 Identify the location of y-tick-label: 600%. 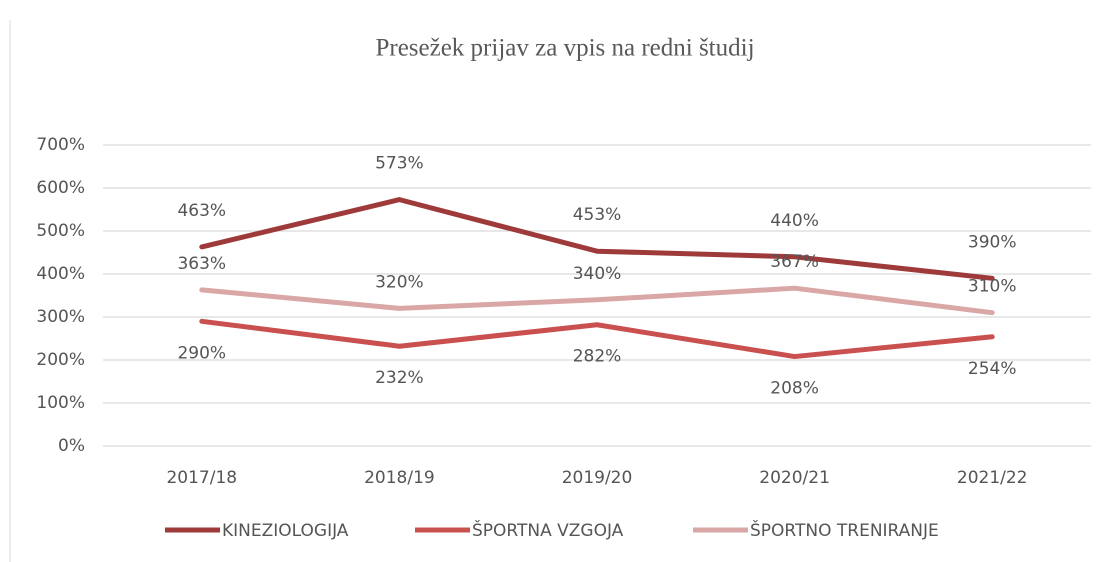
(60, 188).